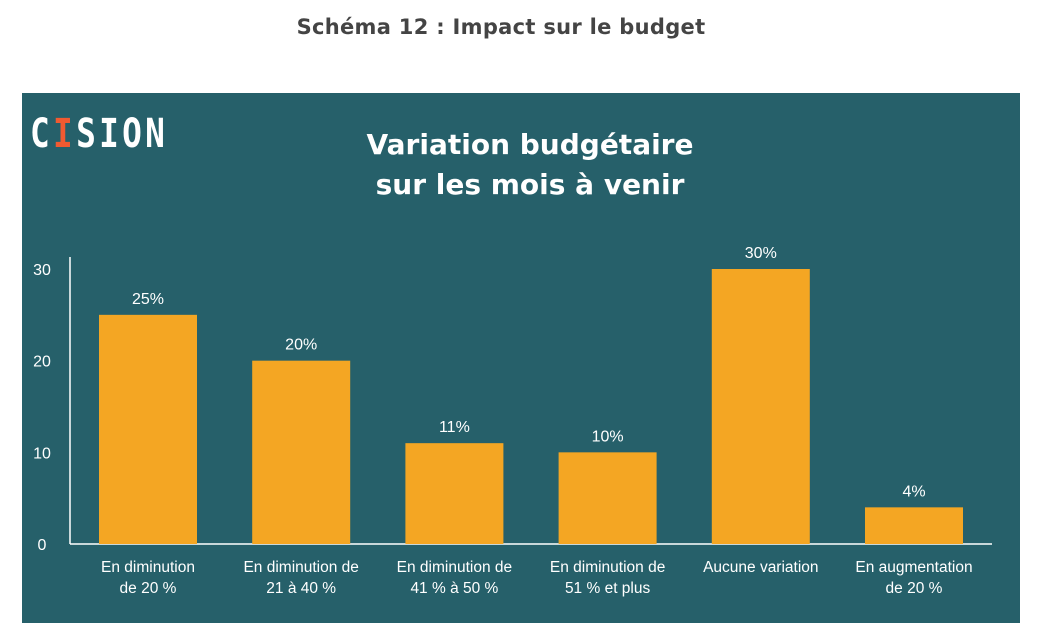 The width and height of the screenshot is (1044, 640). What do you see at coordinates (761, 253) in the screenshot?
I see `value-label-4: 30%` at bounding box center [761, 253].